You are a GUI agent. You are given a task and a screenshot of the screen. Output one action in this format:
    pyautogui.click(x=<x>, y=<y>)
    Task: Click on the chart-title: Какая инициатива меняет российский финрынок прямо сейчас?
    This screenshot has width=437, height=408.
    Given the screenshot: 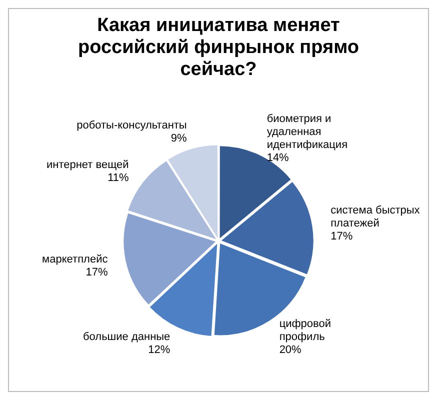 What is the action you would take?
    pyautogui.click(x=218, y=48)
    